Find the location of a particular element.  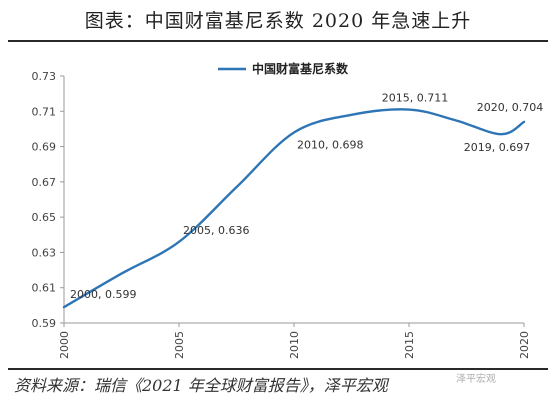

data-label: 2000, 0.599 is located at coordinates (103, 294).